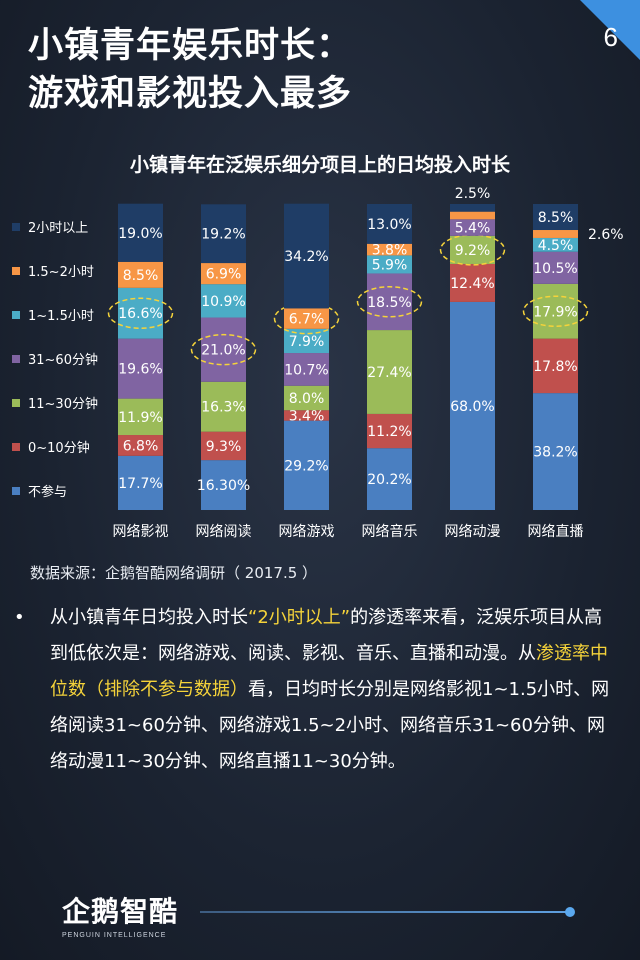 This screenshot has width=640, height=960. I want to click on data-label: 10.9%, so click(223, 302).